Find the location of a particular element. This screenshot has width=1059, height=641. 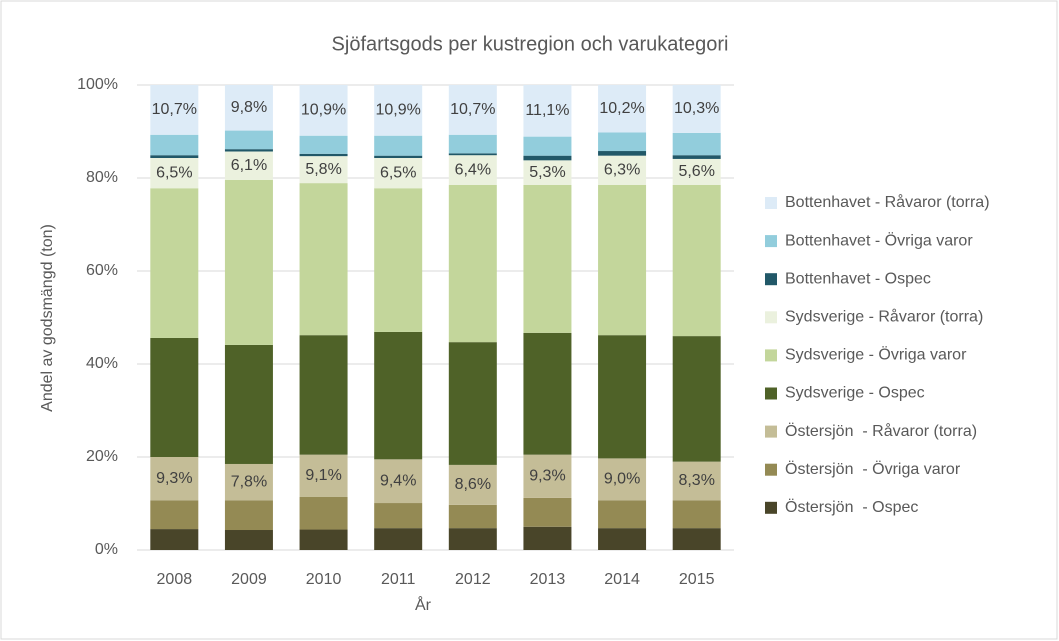

x-tick-label: 2009 is located at coordinates (249, 579).